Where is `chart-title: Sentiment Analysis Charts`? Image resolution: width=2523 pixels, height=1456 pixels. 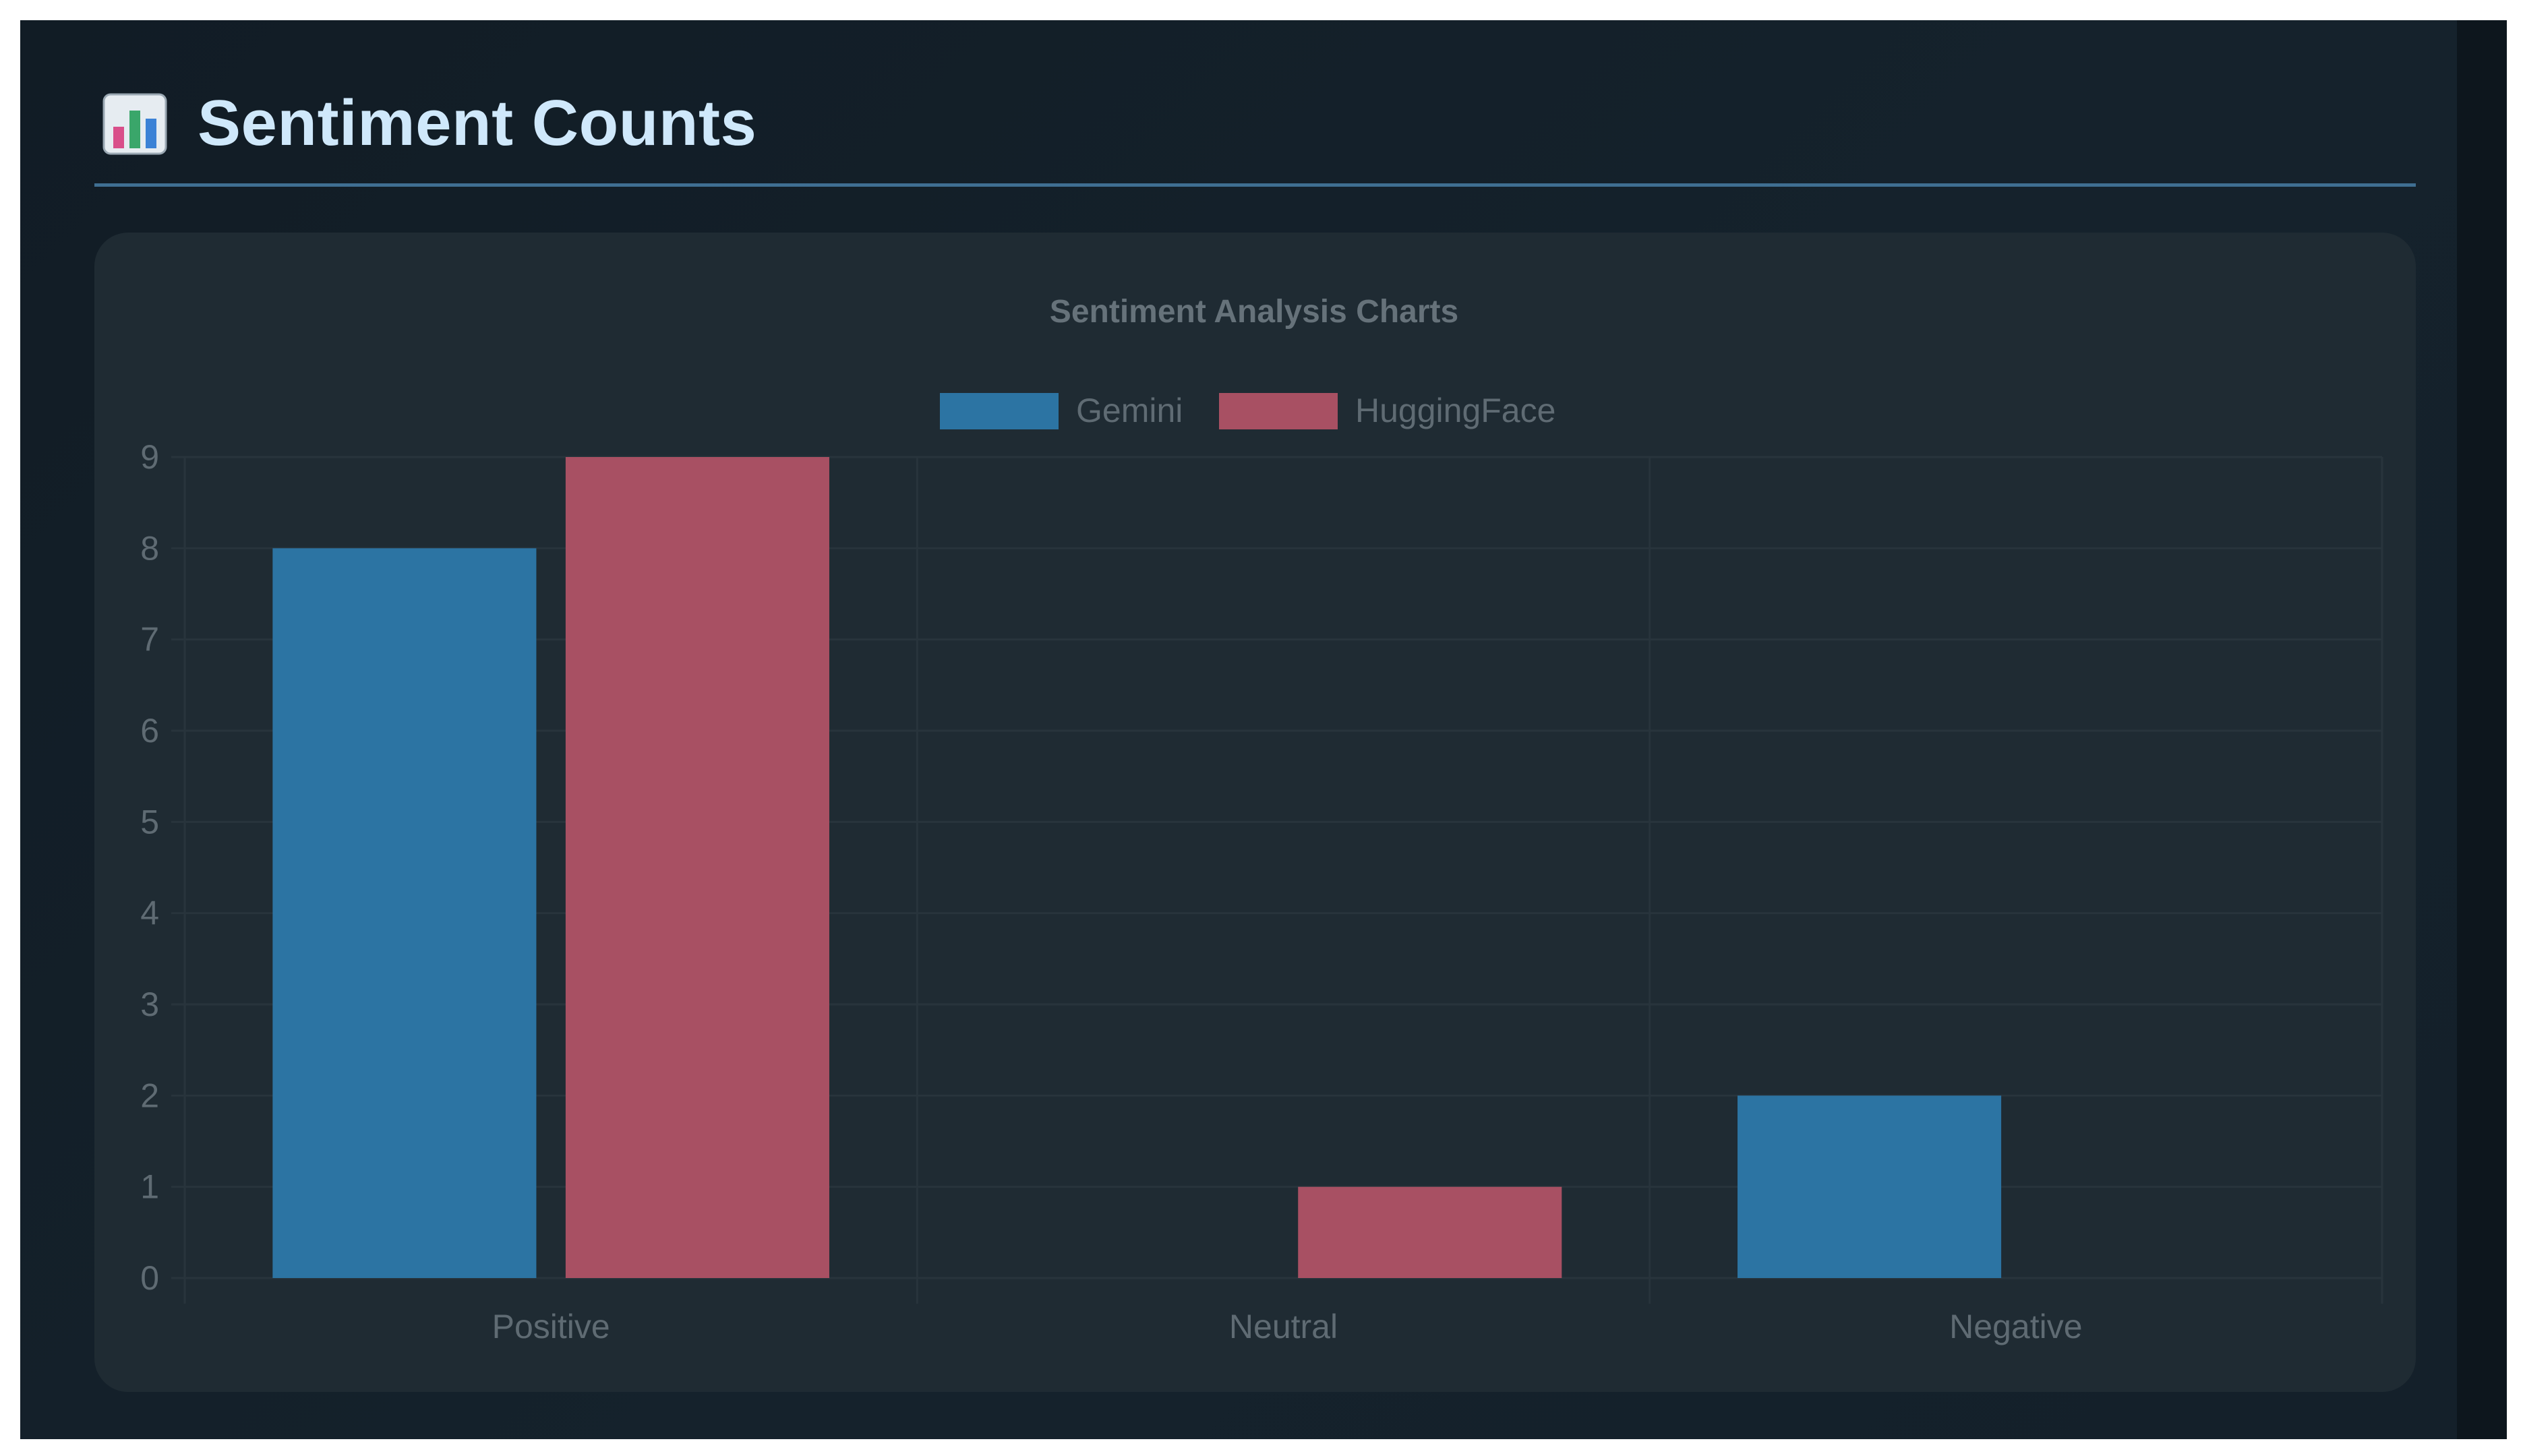 chart-title: Sentiment Analysis Charts is located at coordinates (1254, 312).